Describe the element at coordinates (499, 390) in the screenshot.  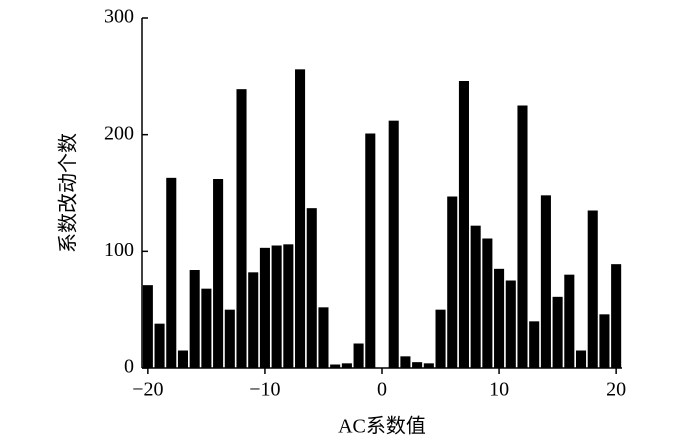
I see `x-tick-label: 10` at that location.